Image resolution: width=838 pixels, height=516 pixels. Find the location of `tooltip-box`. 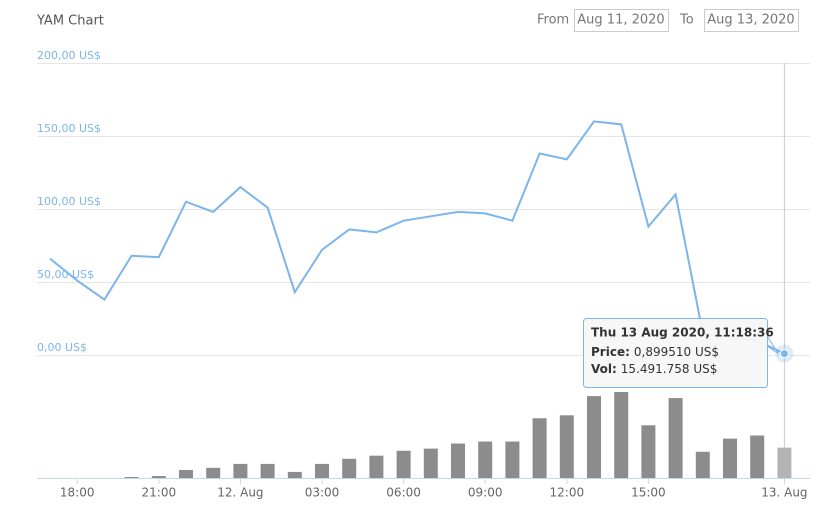

tooltip-box is located at coordinates (675, 353).